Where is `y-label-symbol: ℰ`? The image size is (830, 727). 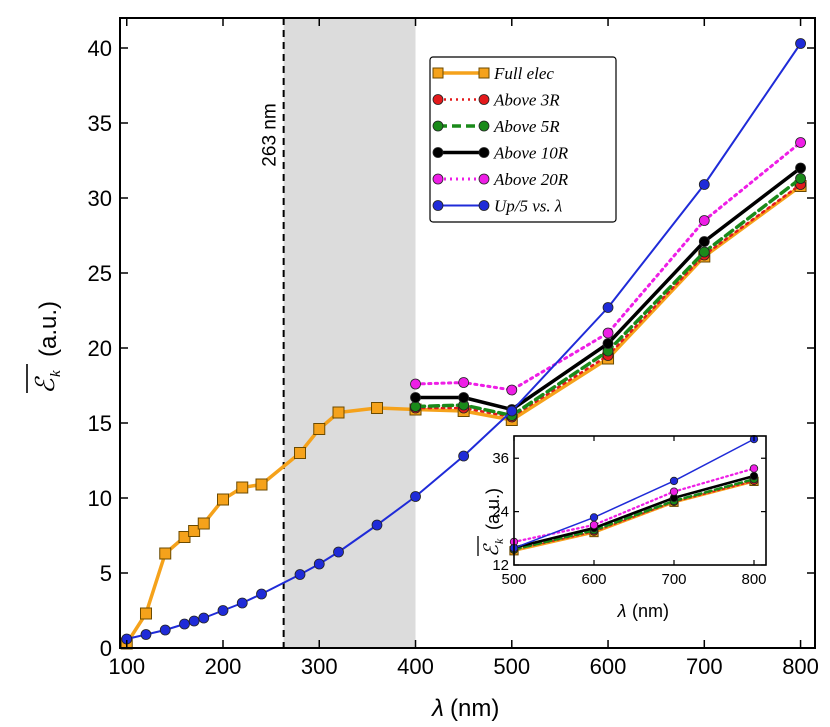 y-label-symbol: ℰ is located at coordinates (45, 385).